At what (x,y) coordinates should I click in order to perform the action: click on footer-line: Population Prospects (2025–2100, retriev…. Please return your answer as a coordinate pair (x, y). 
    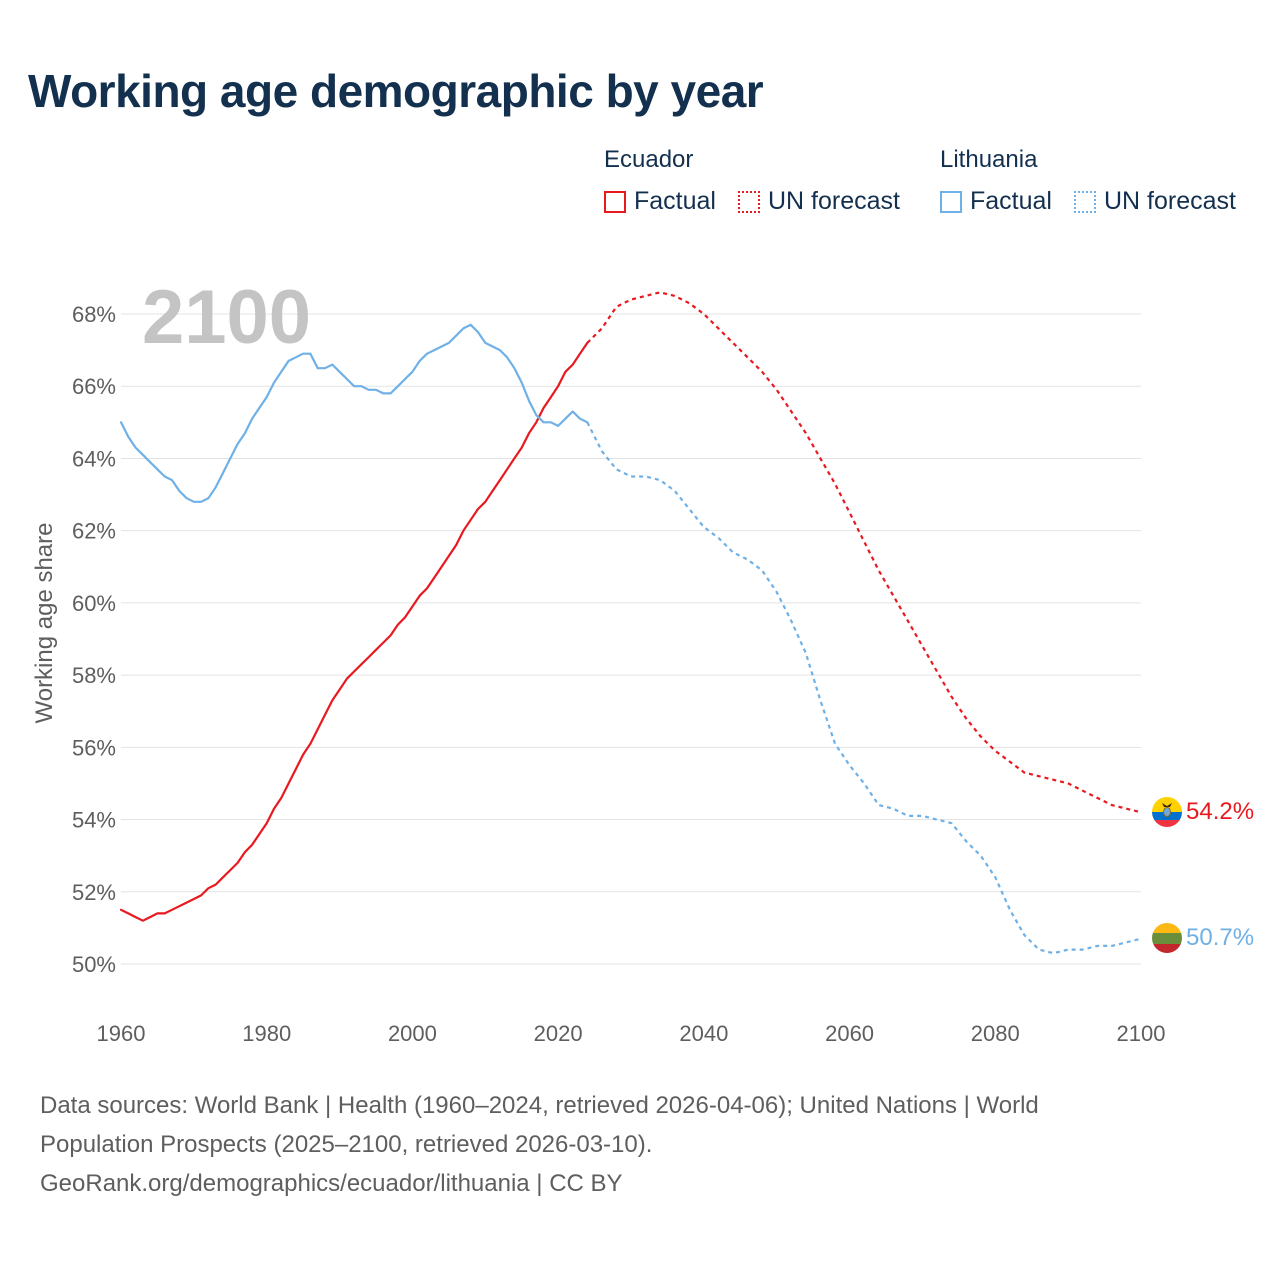
    Looking at the image, I should click on (346, 1144).